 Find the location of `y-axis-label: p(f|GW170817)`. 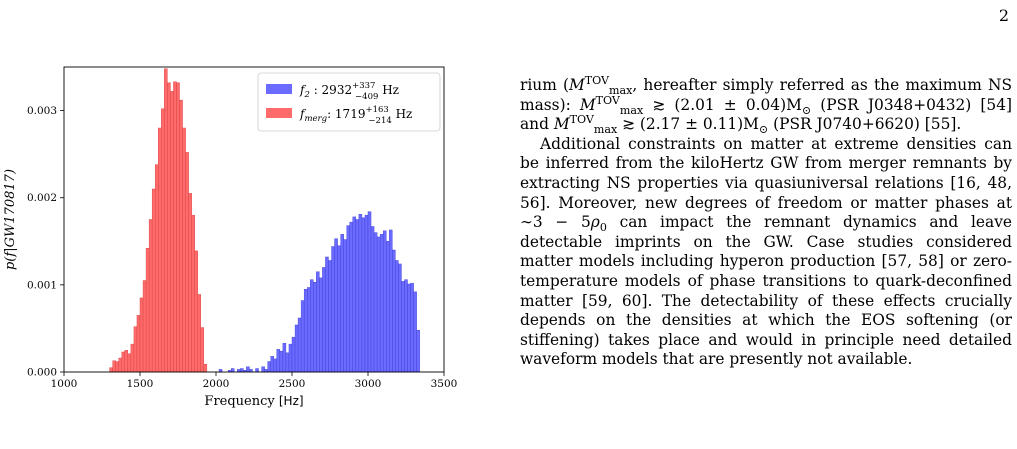

y-axis-label: p(f|GW170817) is located at coordinates (10, 219).